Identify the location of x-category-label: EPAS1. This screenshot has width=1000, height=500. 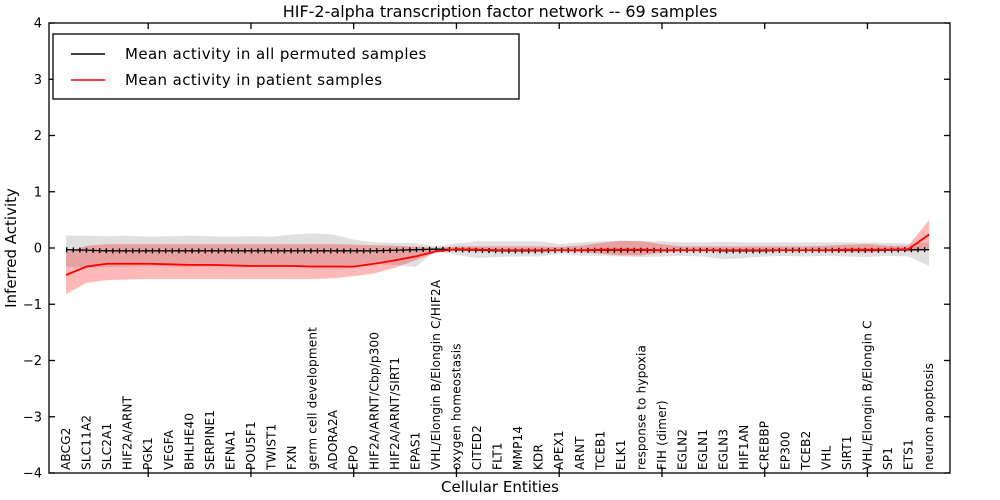
(415, 450).